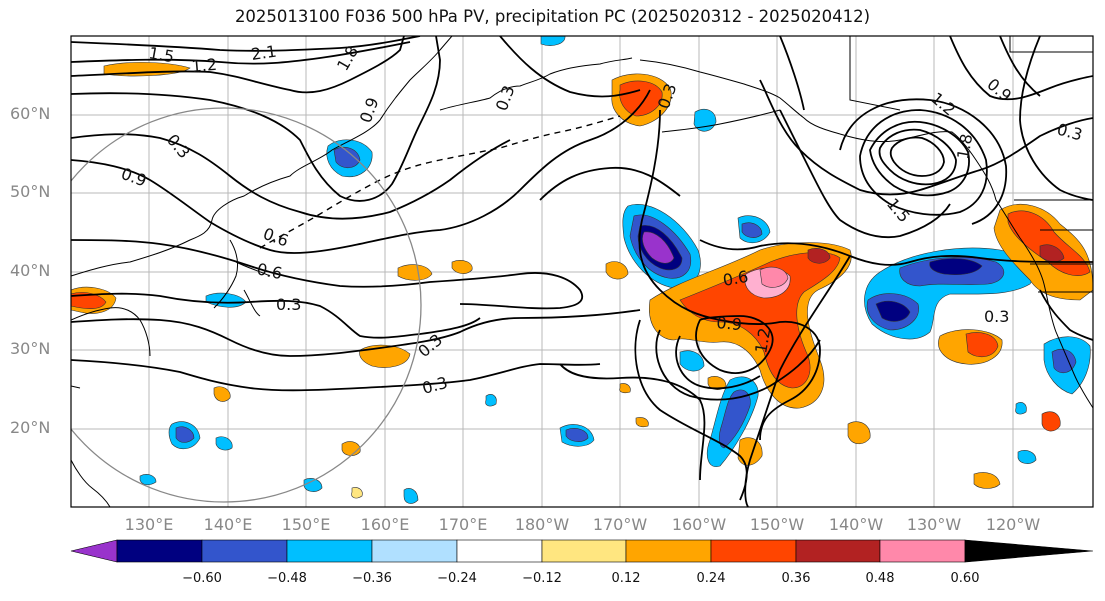 This screenshot has height=601, width=1105. What do you see at coordinates (440, 182) in the screenshot?
I see `dashed-contour` at bounding box center [440, 182].